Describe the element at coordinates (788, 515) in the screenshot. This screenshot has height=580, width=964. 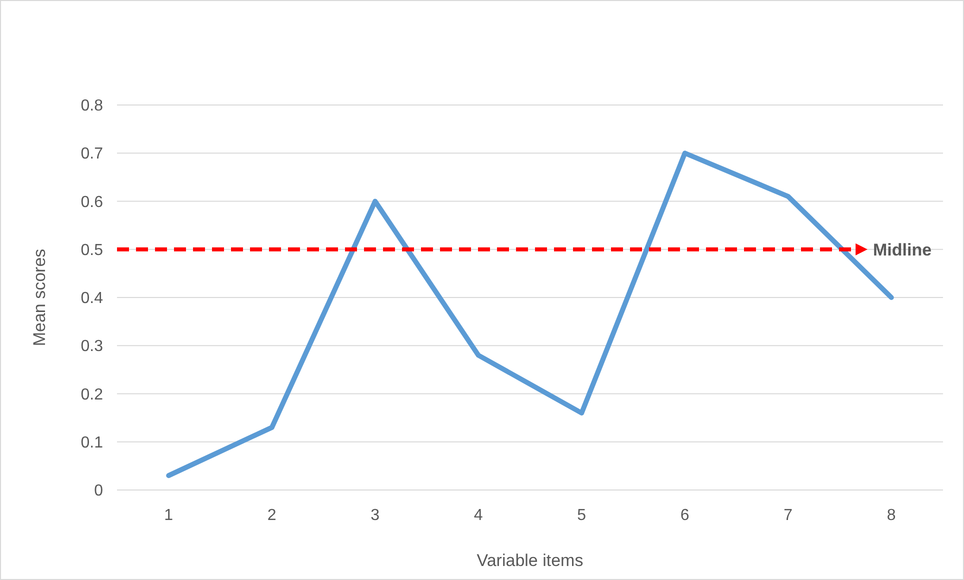
I see `x-tick-label: 7` at that location.